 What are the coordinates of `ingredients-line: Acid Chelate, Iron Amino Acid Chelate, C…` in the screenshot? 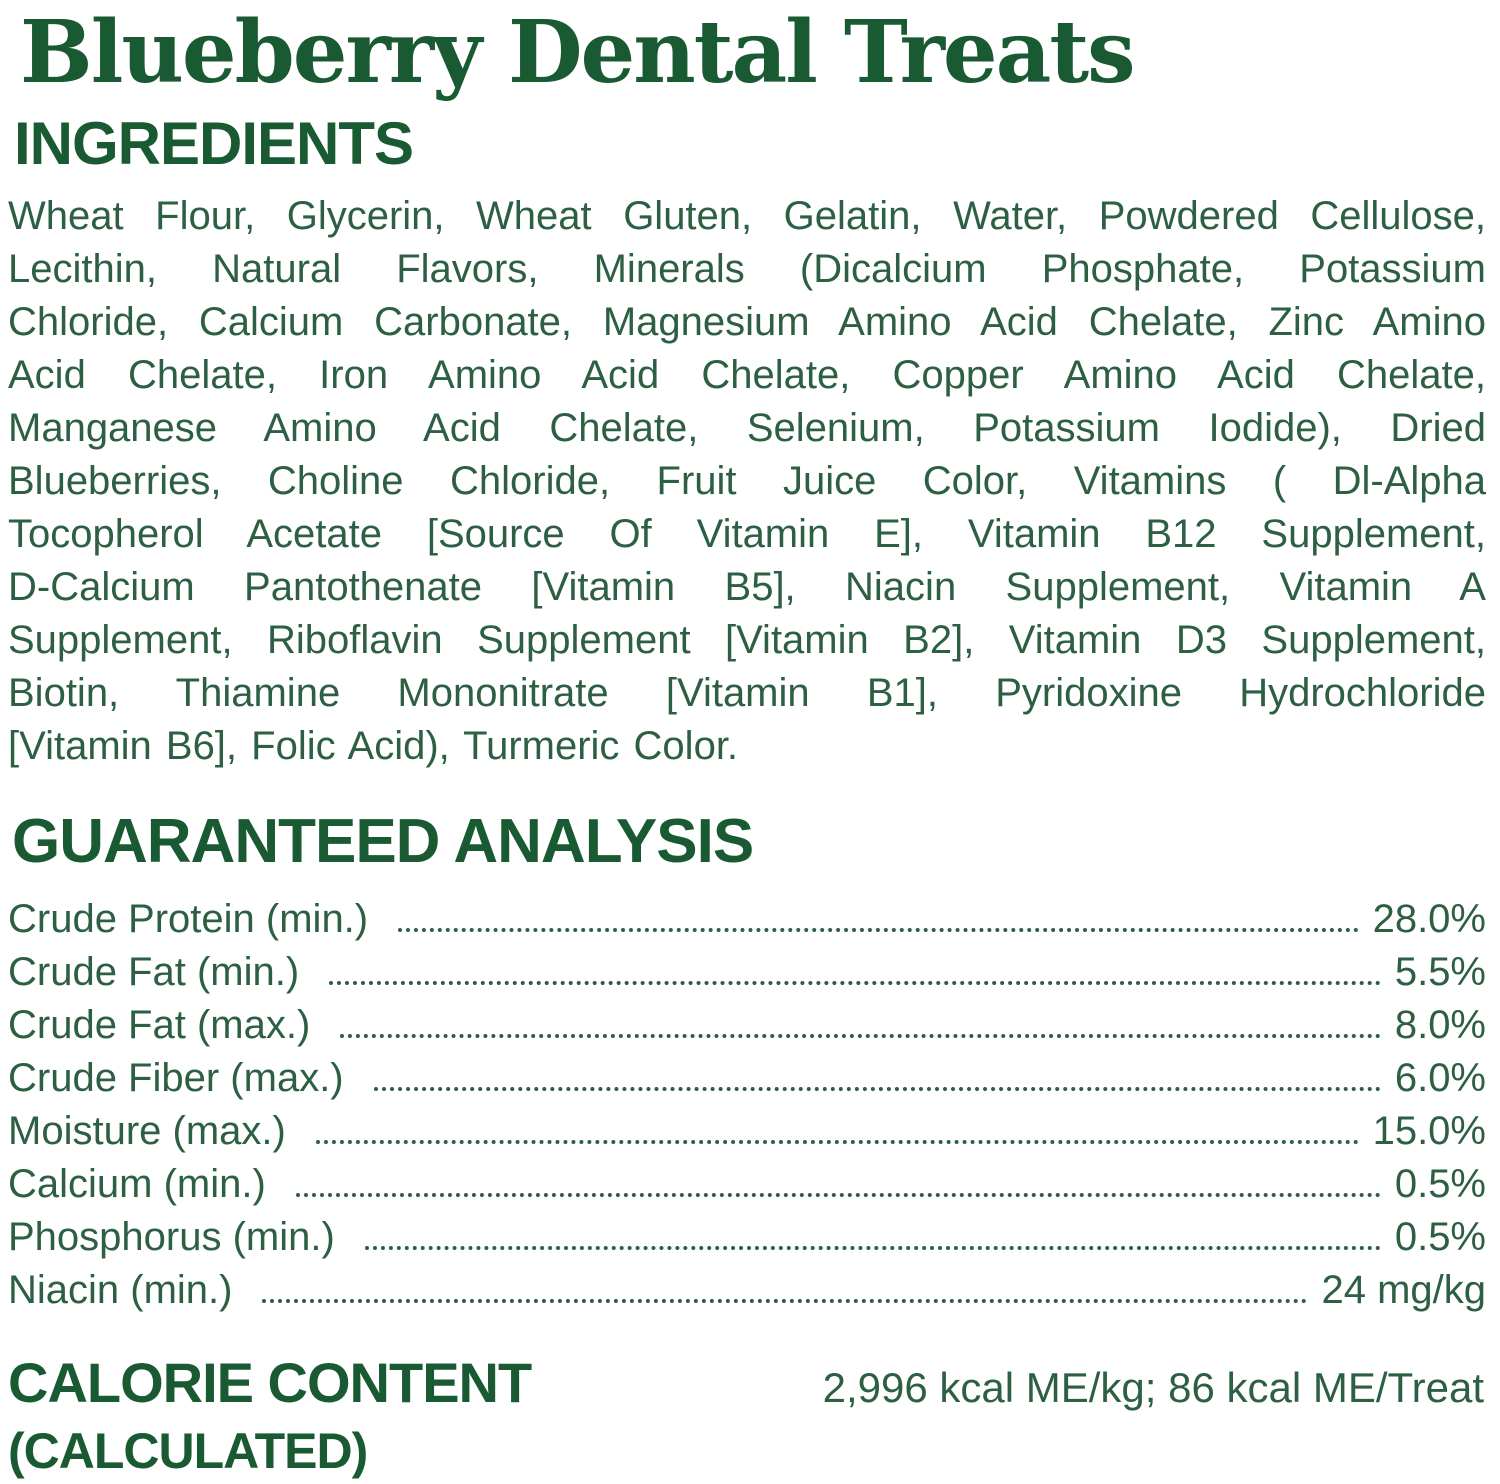 It's located at (747, 375).